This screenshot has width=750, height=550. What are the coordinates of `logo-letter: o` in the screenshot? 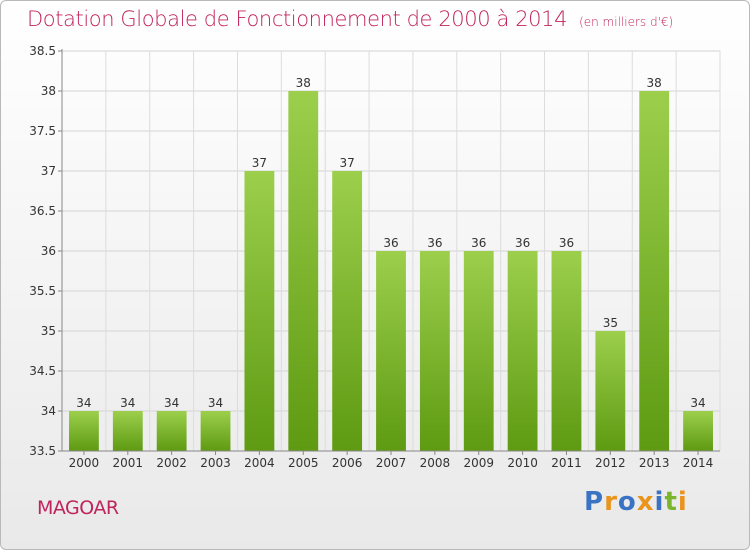 It's located at (627, 502).